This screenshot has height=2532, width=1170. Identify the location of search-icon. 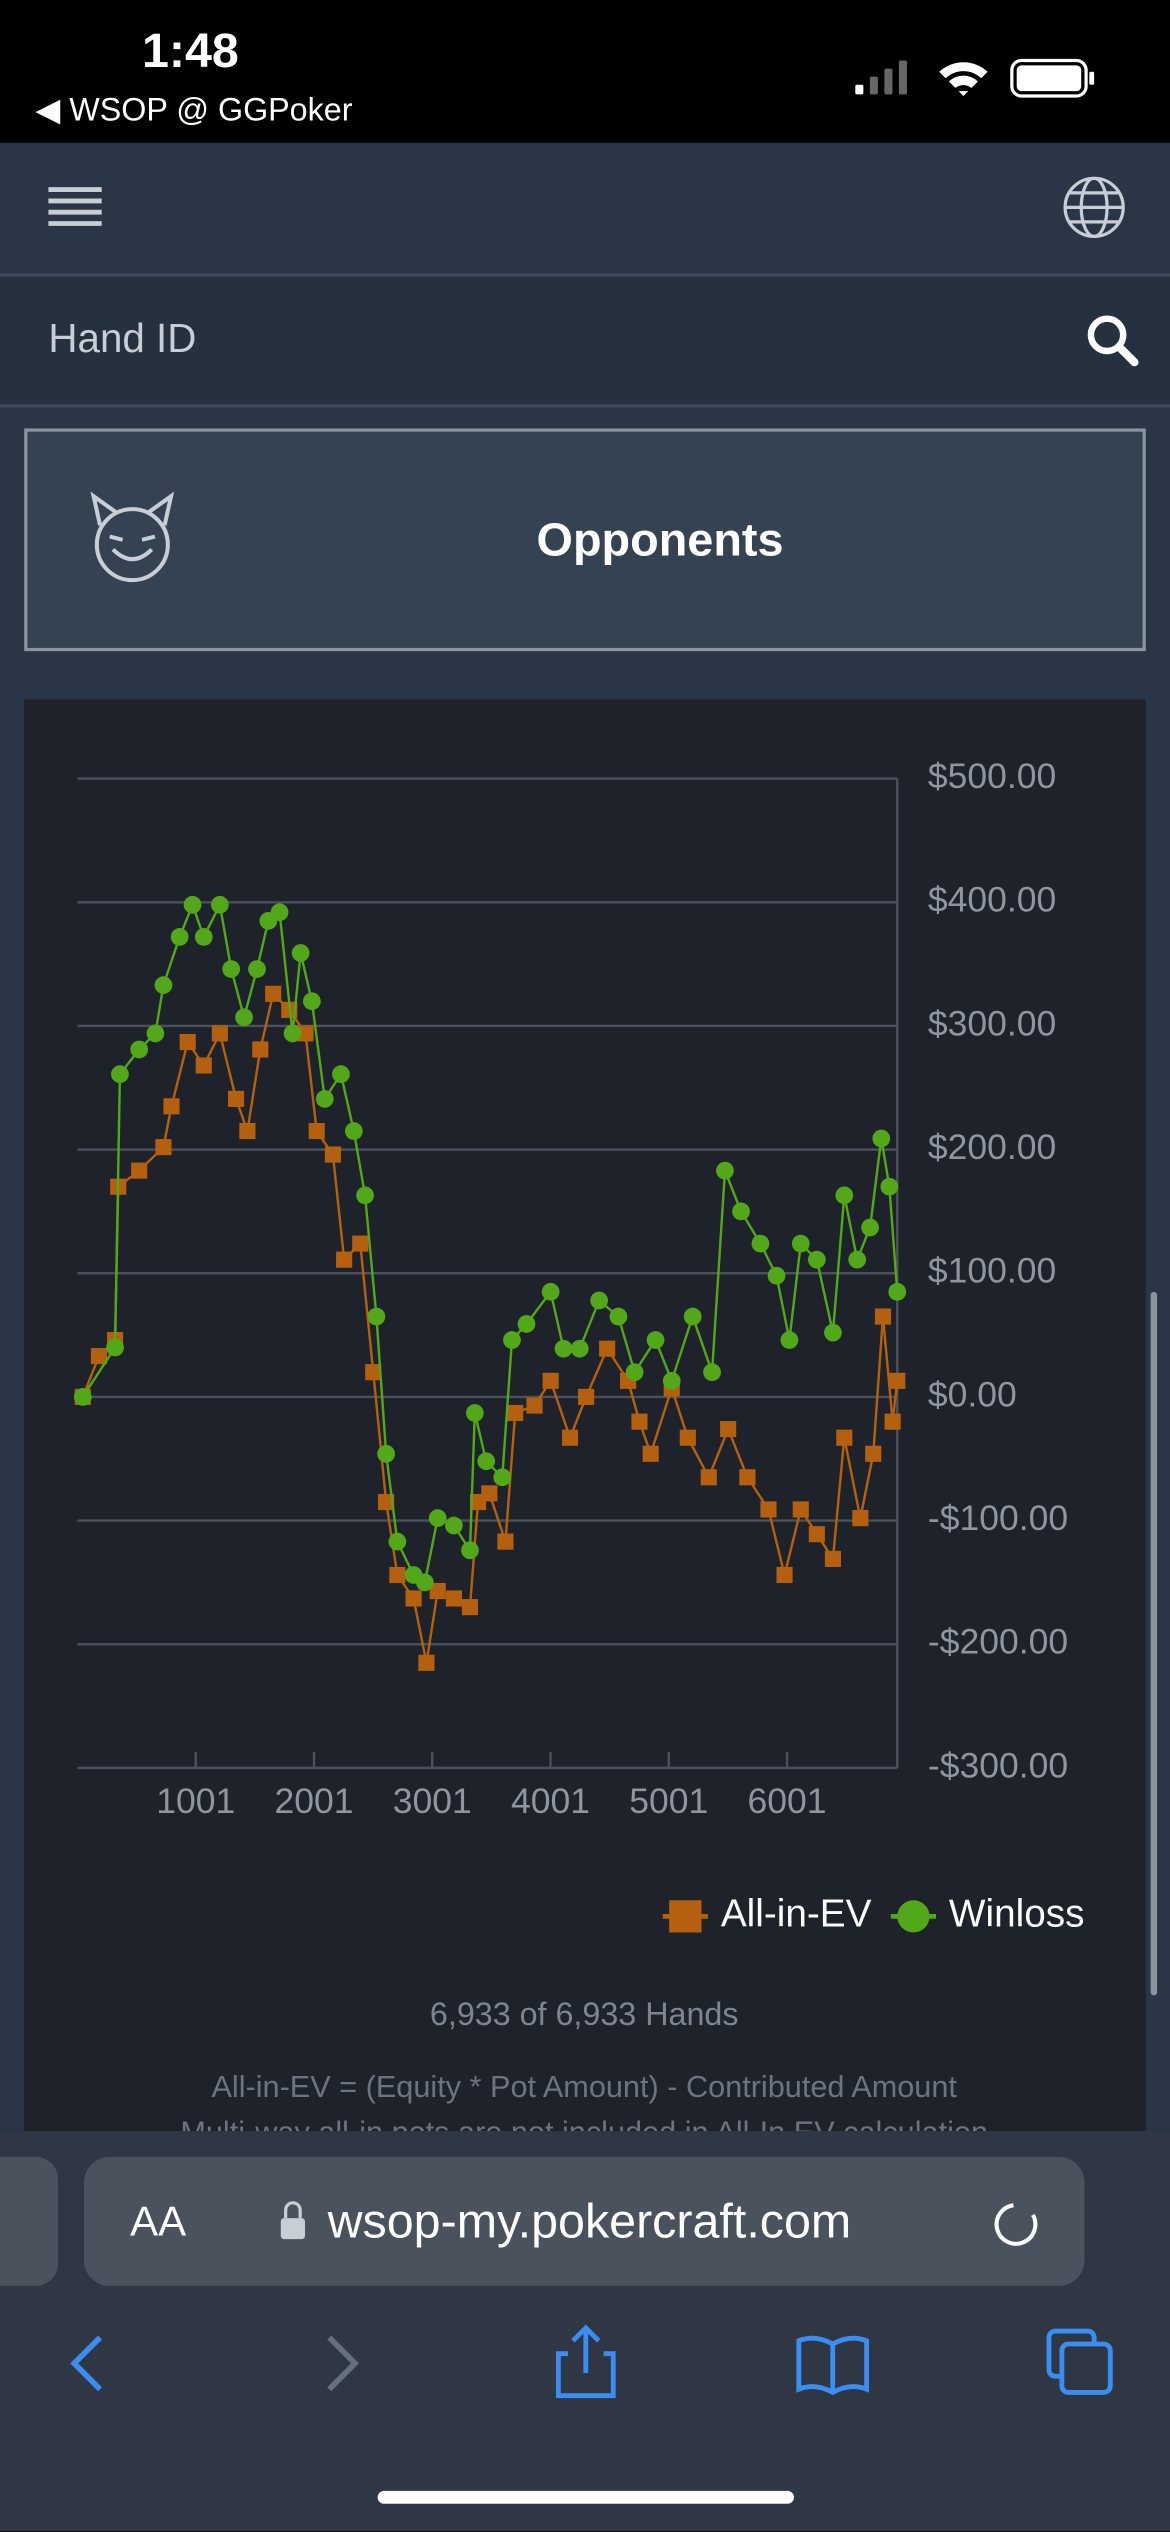
(1113, 341).